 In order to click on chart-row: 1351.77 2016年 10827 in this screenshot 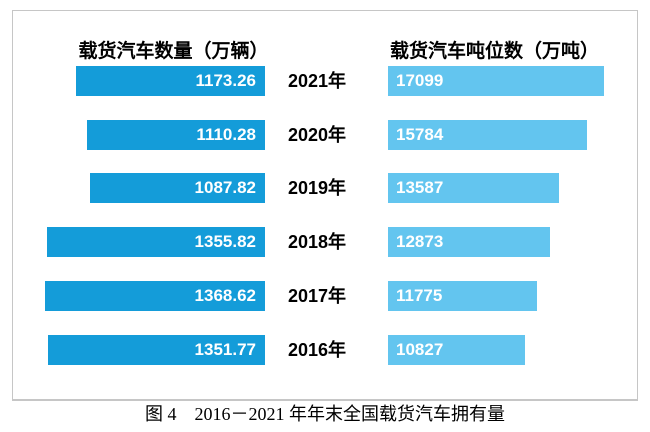, I will do `click(325, 349)`.